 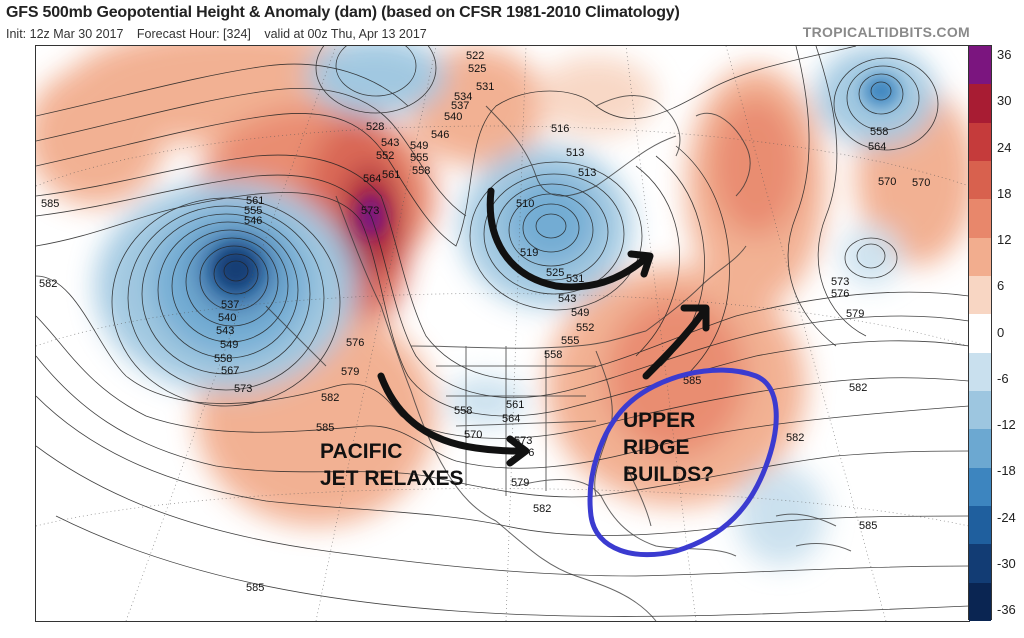 What do you see at coordinates (1003, 378) in the screenshot?
I see `colorbar-tick-label: -6` at bounding box center [1003, 378].